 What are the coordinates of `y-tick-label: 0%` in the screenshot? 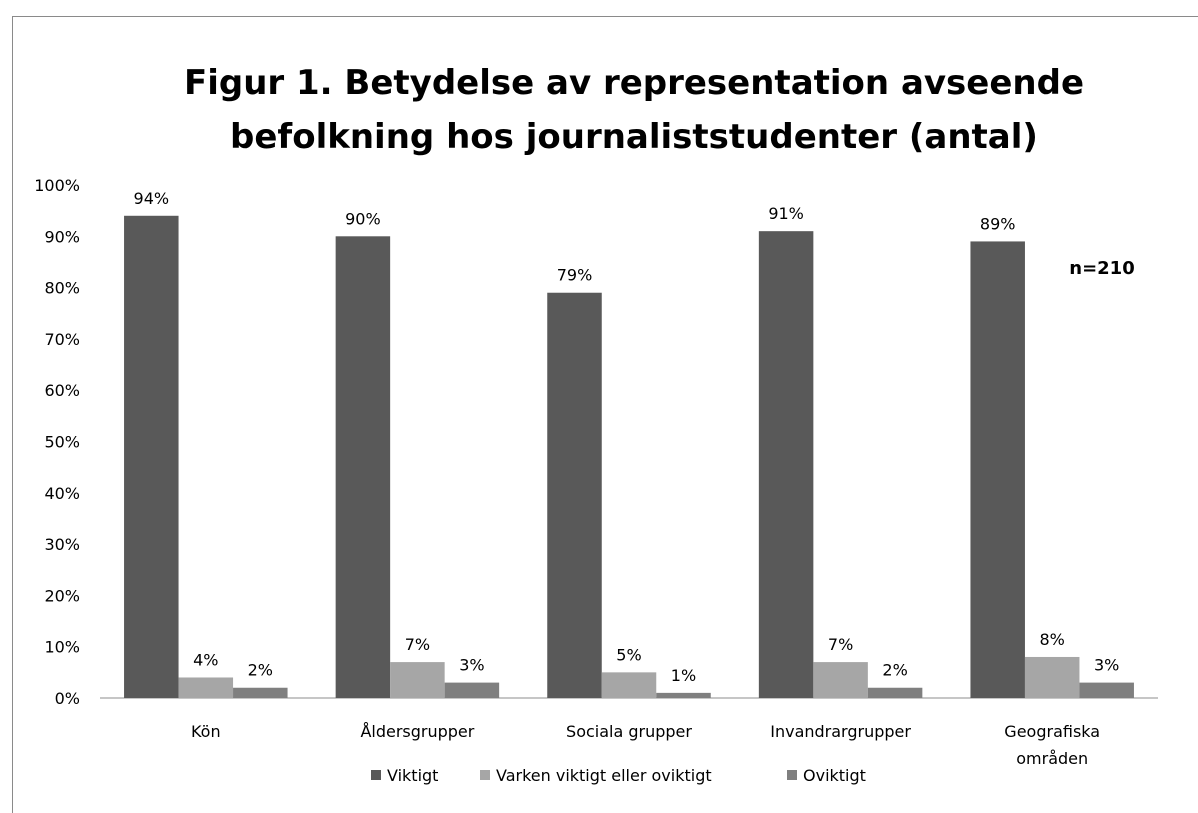 It's located at (67, 698).